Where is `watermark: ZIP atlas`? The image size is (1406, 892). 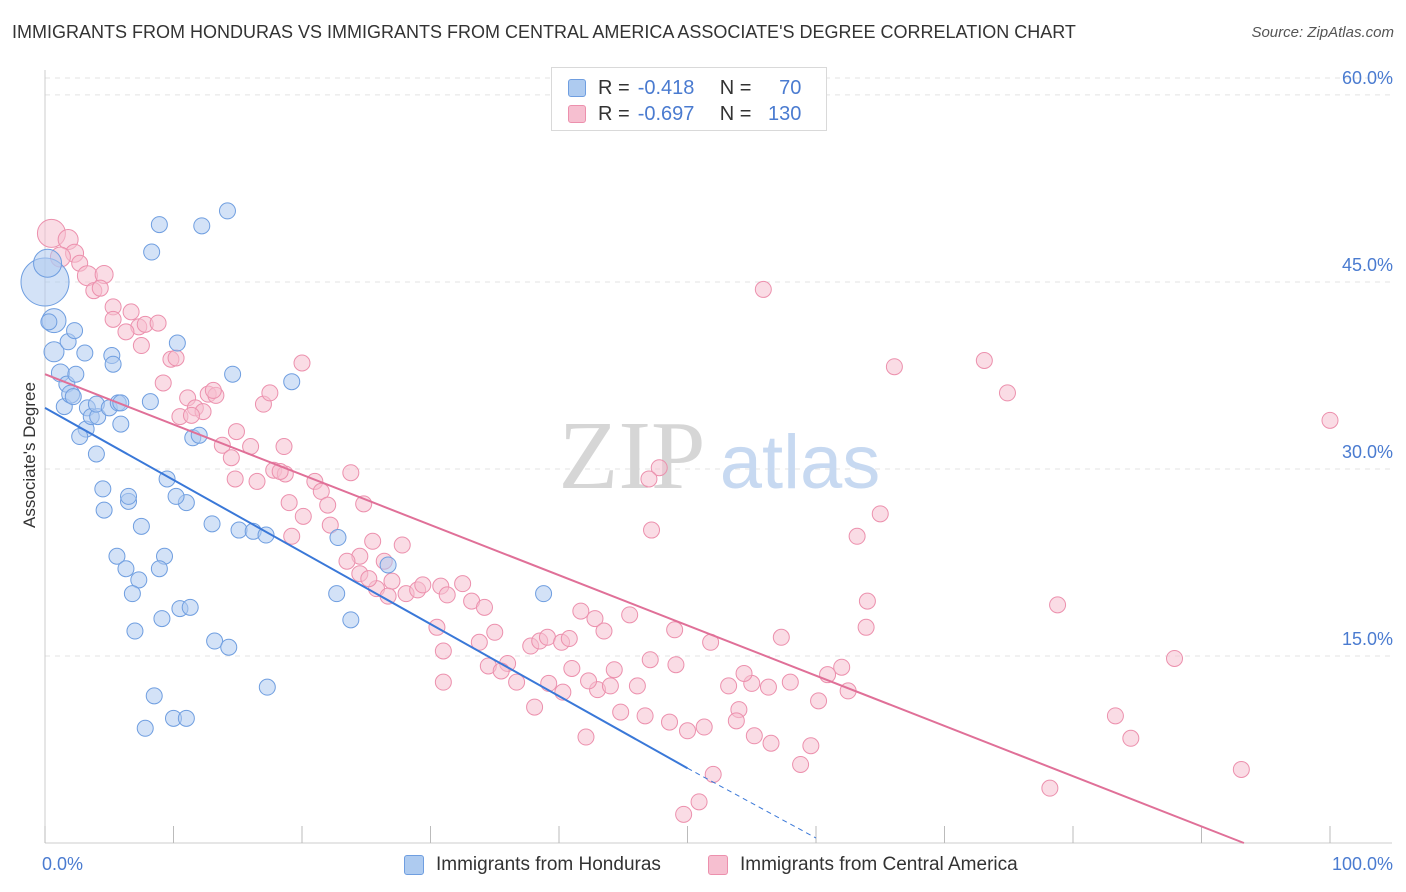 watermark: ZIP atlas is located at coordinates (720, 456).